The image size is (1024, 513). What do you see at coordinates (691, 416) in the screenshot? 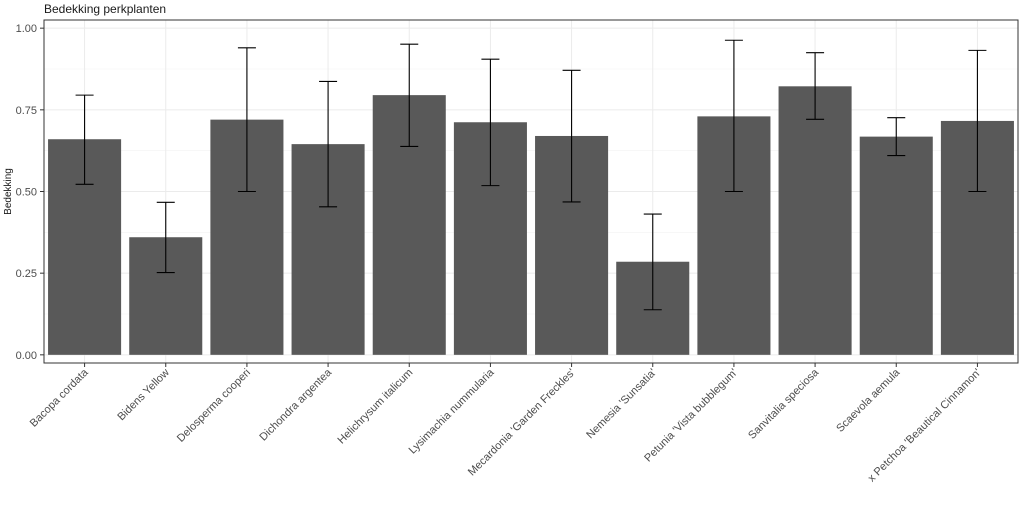
I see `x-tick-label: Petunia 'Vista bubblegum'` at bounding box center [691, 416].